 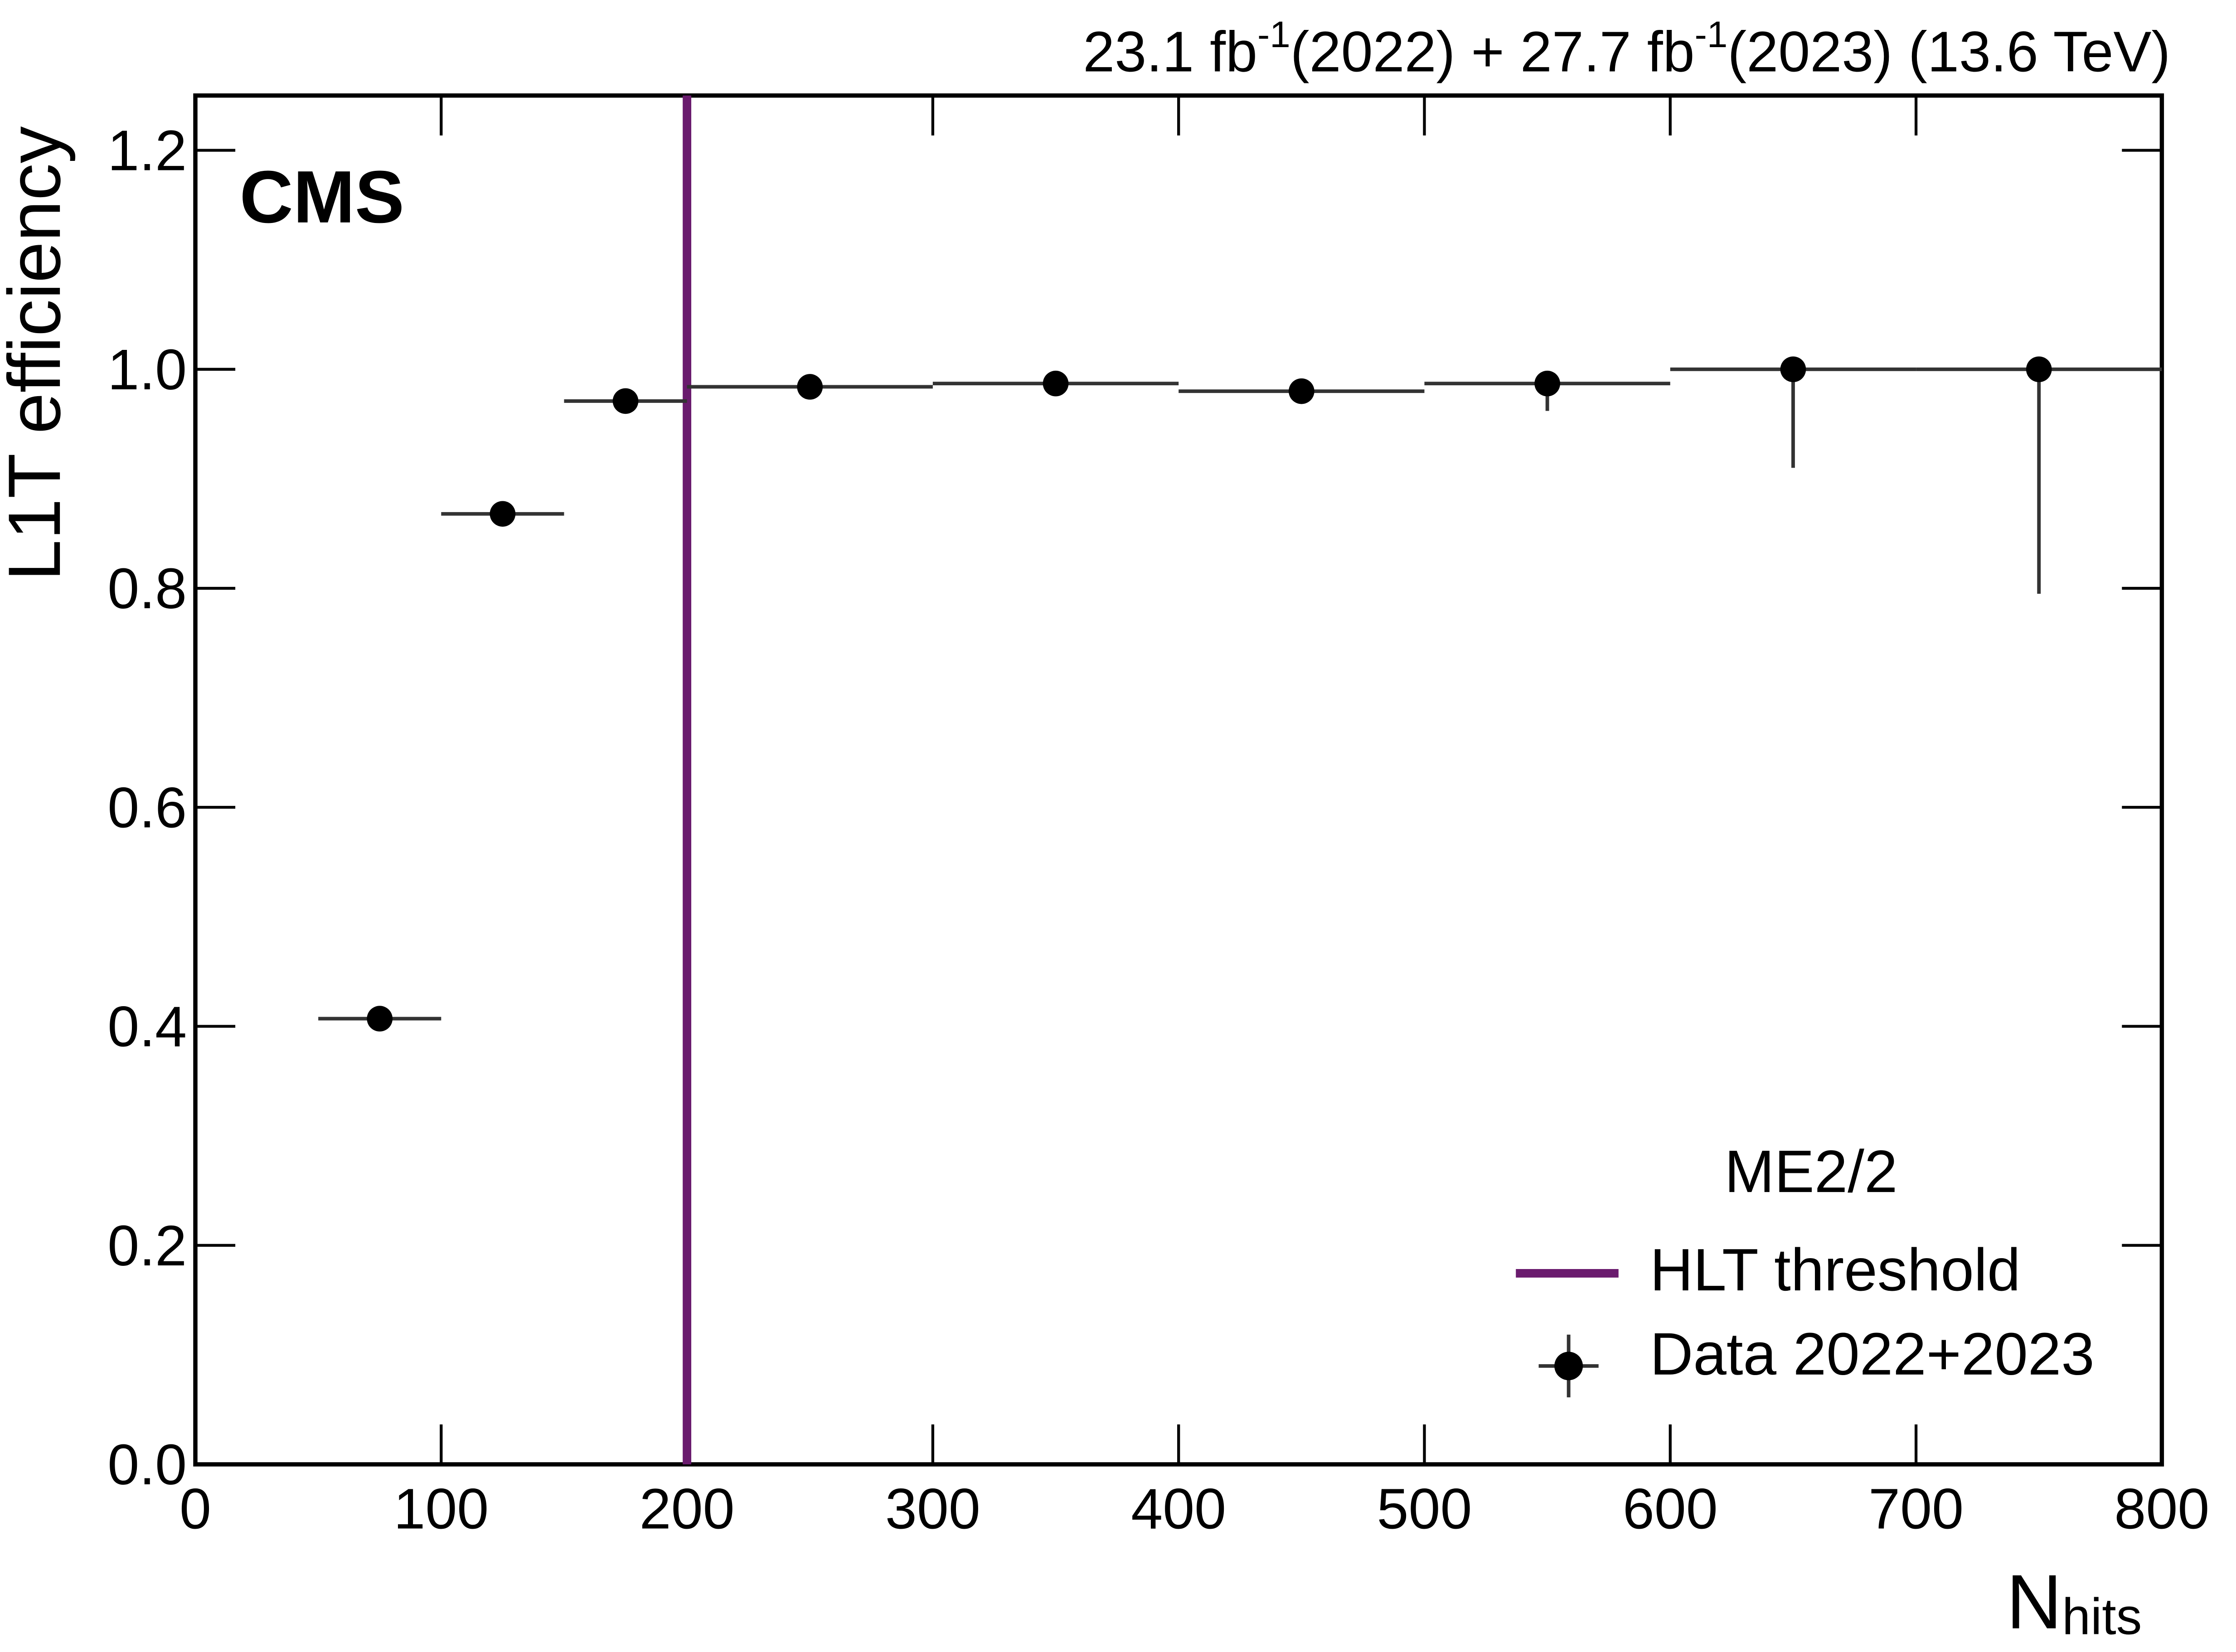 I want to click on x-tick-label: 500, so click(x=1424, y=1509).